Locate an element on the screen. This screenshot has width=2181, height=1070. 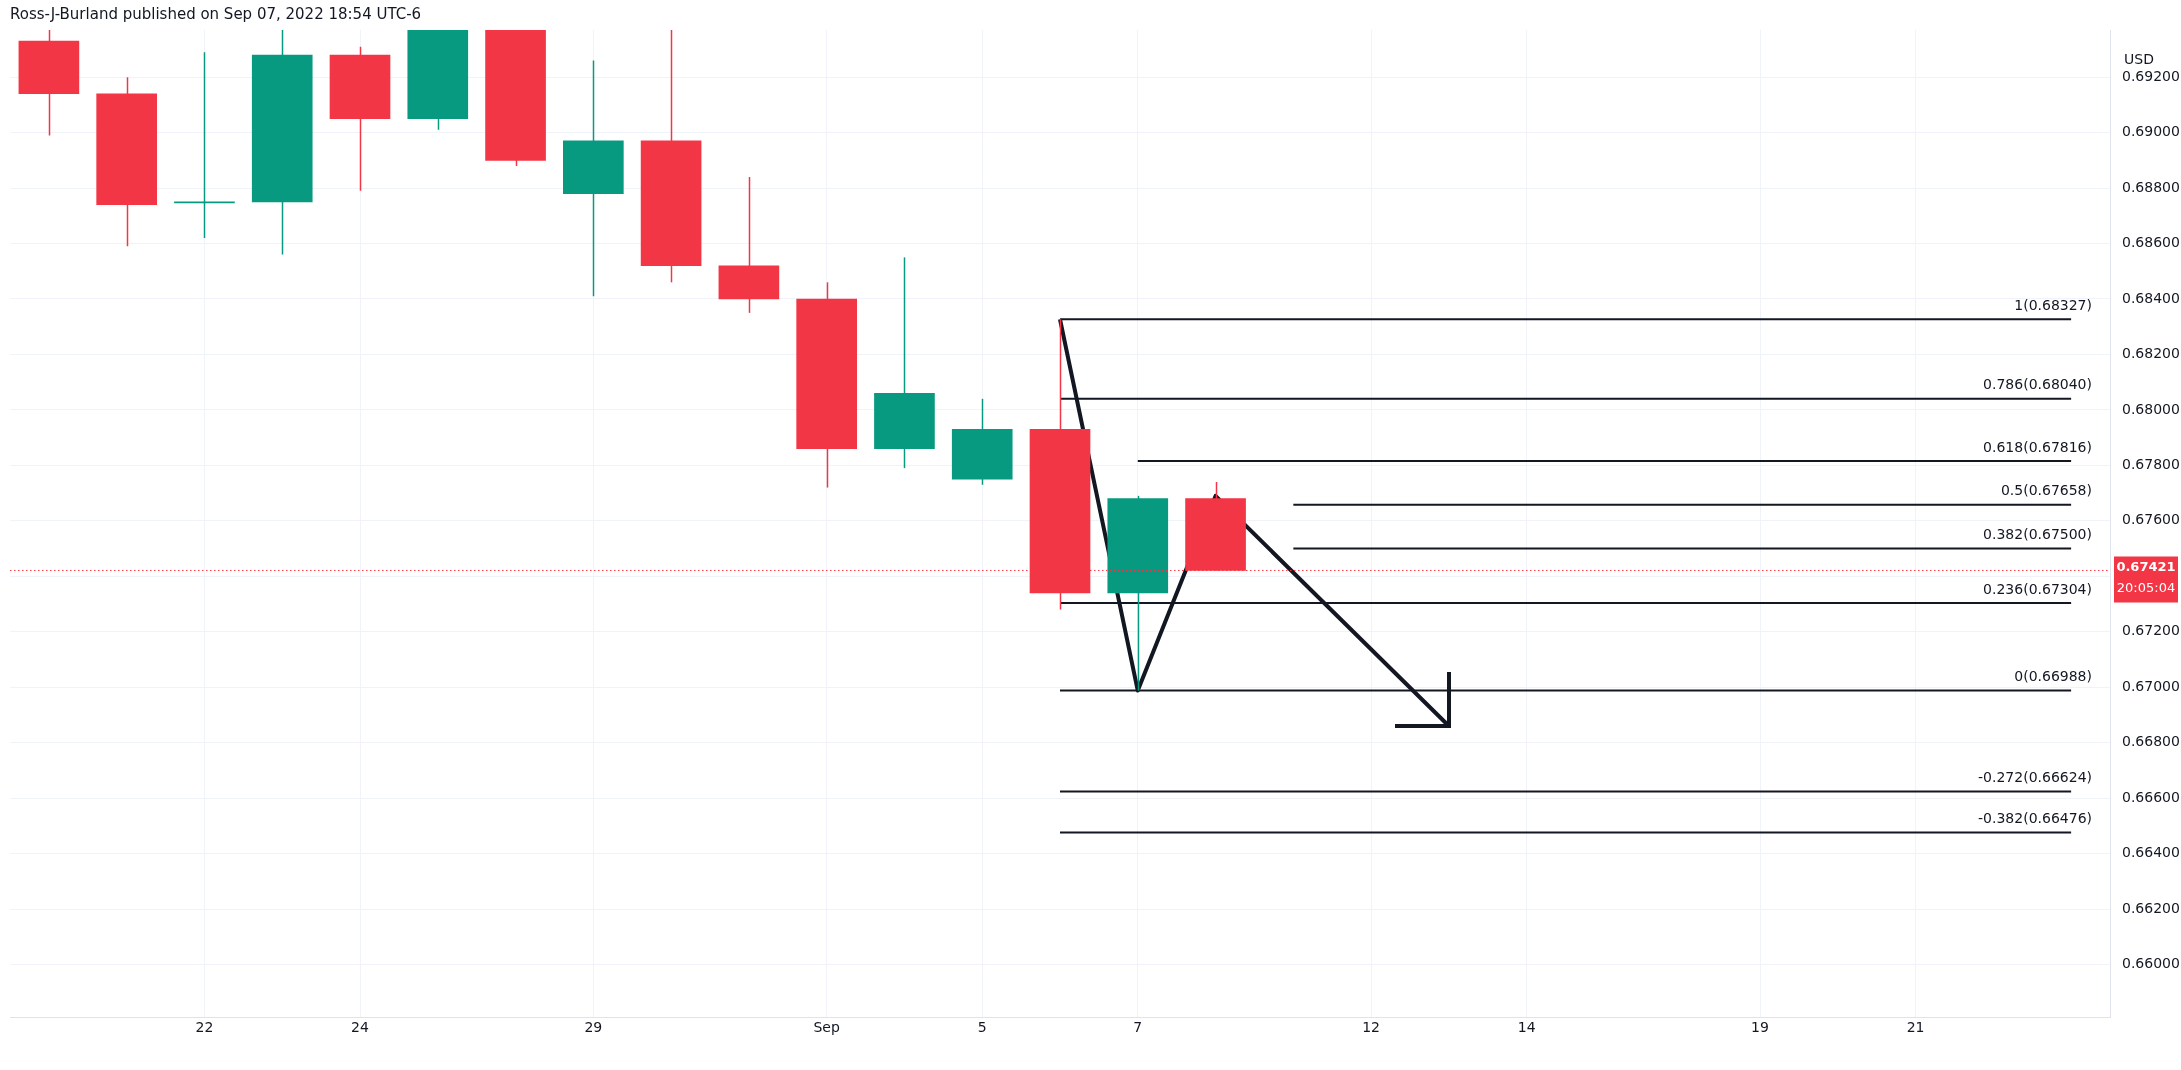
annotation: 0.382(0.67500) is located at coordinates (2037, 534).